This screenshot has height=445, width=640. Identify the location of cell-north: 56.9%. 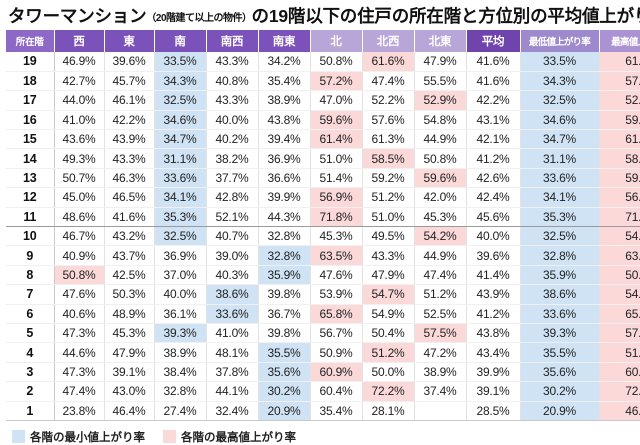
(336, 197).